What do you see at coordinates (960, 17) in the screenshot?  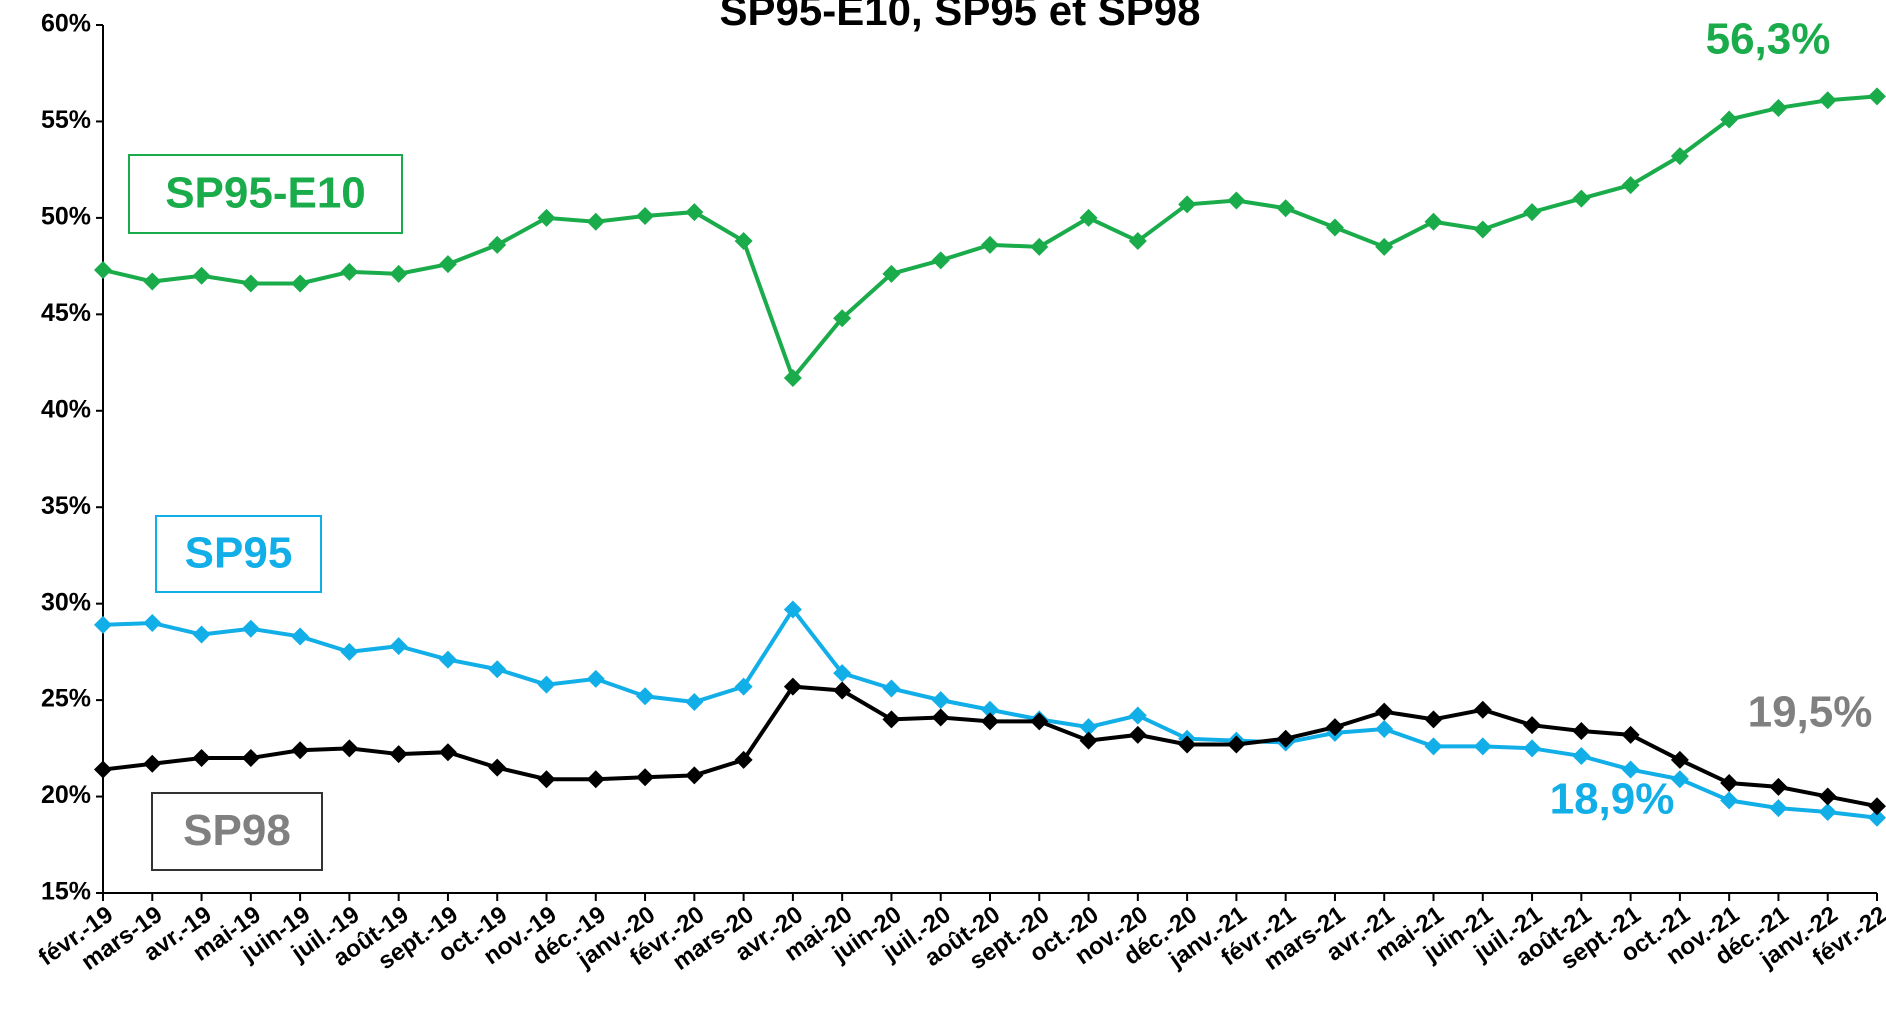 I see `chart-title: SP95-E10, SP95 et SP98` at bounding box center [960, 17].